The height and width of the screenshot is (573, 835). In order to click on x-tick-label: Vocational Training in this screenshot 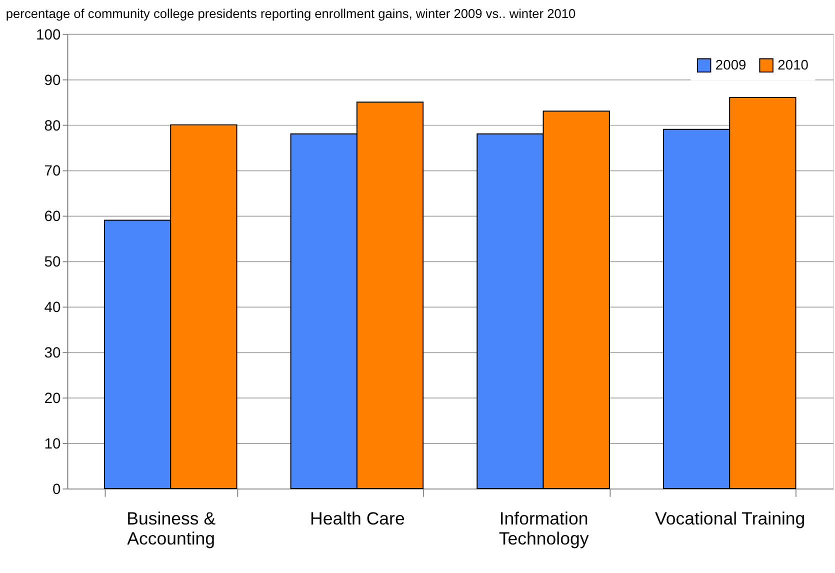, I will do `click(730, 518)`.